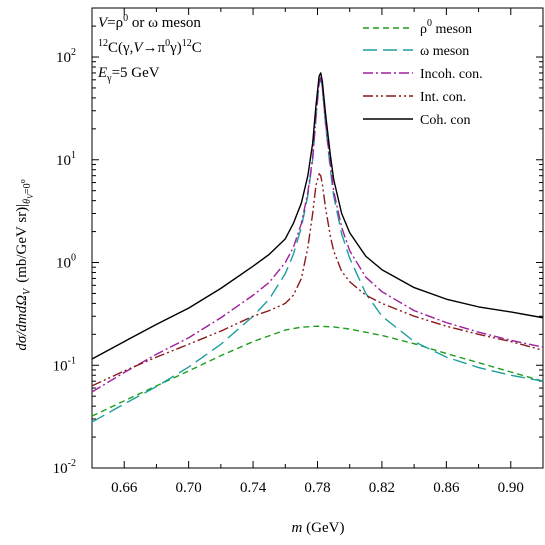 This screenshot has height=545, width=545. I want to click on series-line-rho, so click(317, 371).